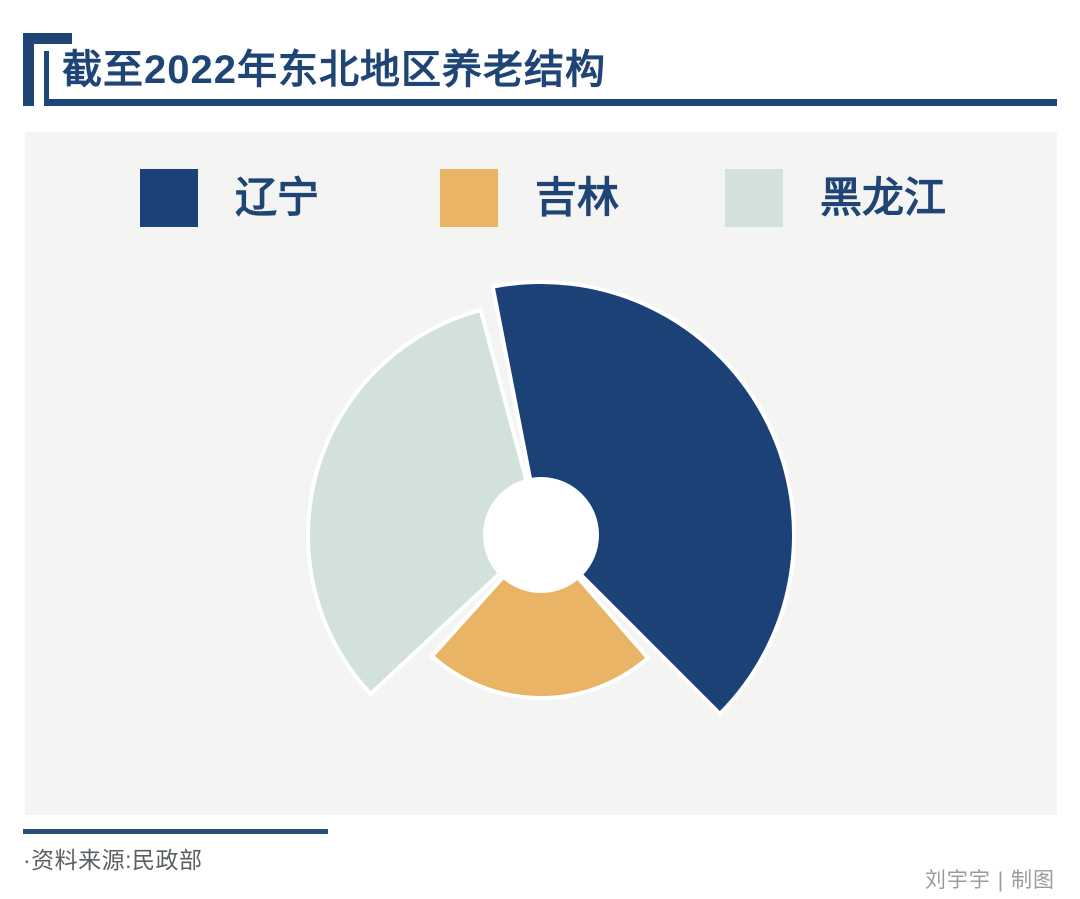 The height and width of the screenshot is (899, 1080). I want to click on legend-swatch-liaoning, so click(169, 198).